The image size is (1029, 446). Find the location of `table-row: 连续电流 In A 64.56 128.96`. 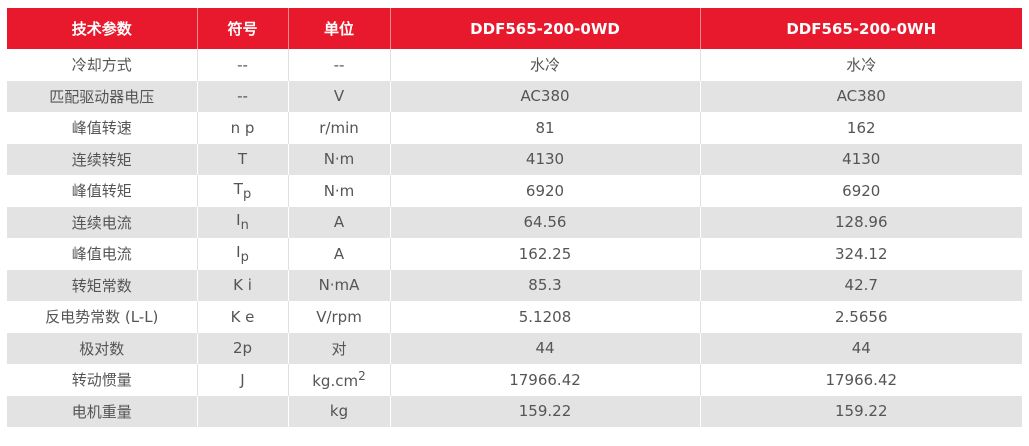

table-row: 连续电流 In A 64.56 128.96 is located at coordinates (514, 222).